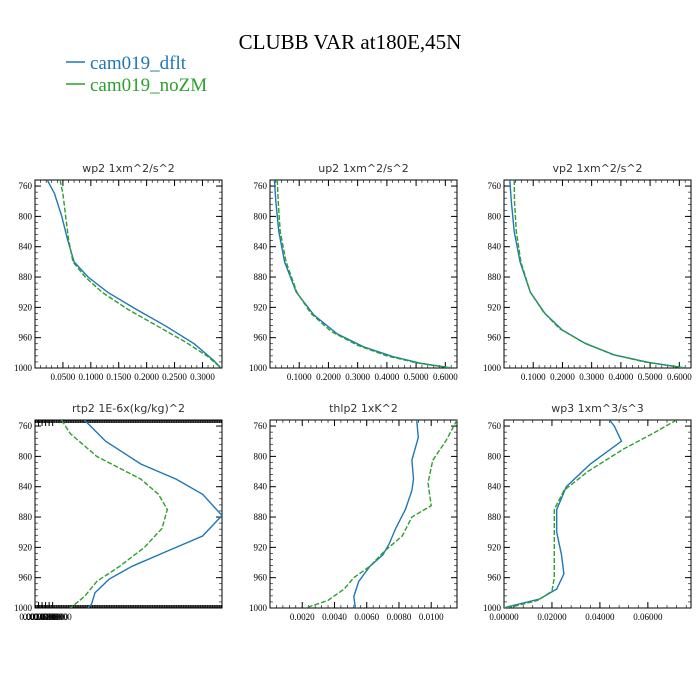  I want to click on x-tick-label: 0.2500, so click(174, 377).